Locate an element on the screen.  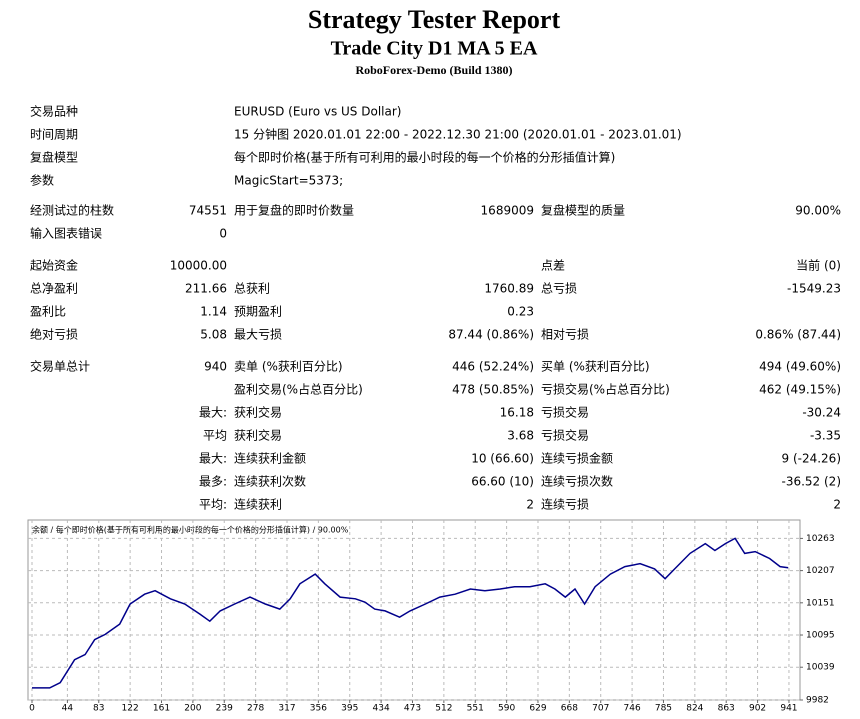
y-tick-label: 9982 is located at coordinates (817, 701).